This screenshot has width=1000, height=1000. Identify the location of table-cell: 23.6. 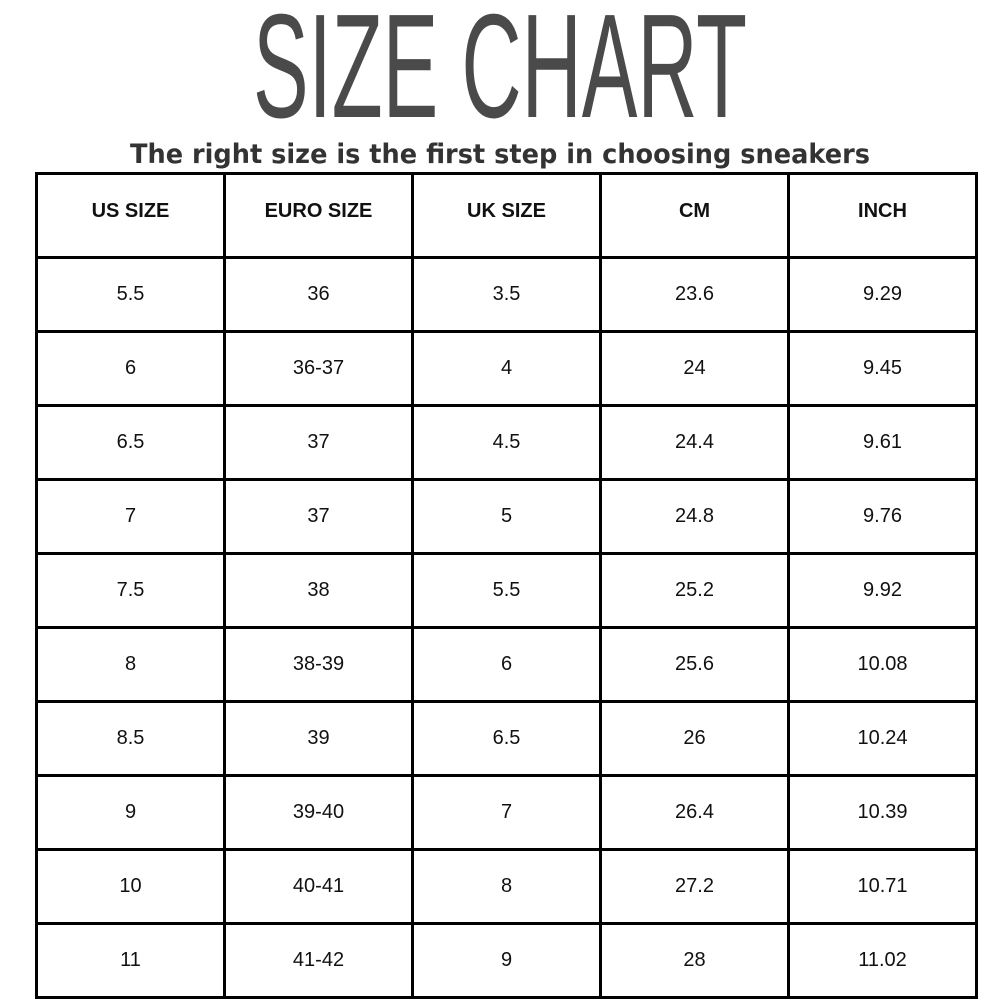
(694, 294).